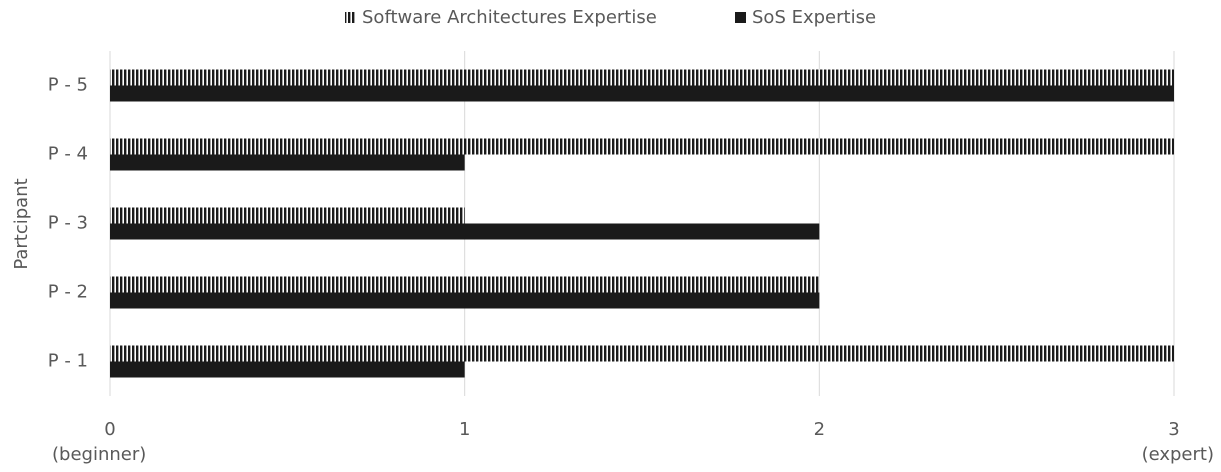 This screenshot has height=472, width=1221. I want to click on y-tick-label: P - 1, so click(68, 361).